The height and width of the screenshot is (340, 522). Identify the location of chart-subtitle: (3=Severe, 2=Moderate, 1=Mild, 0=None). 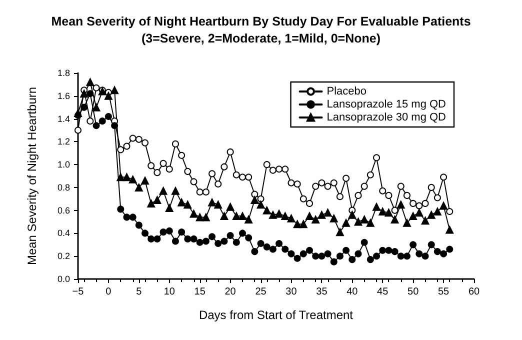
(261, 39).